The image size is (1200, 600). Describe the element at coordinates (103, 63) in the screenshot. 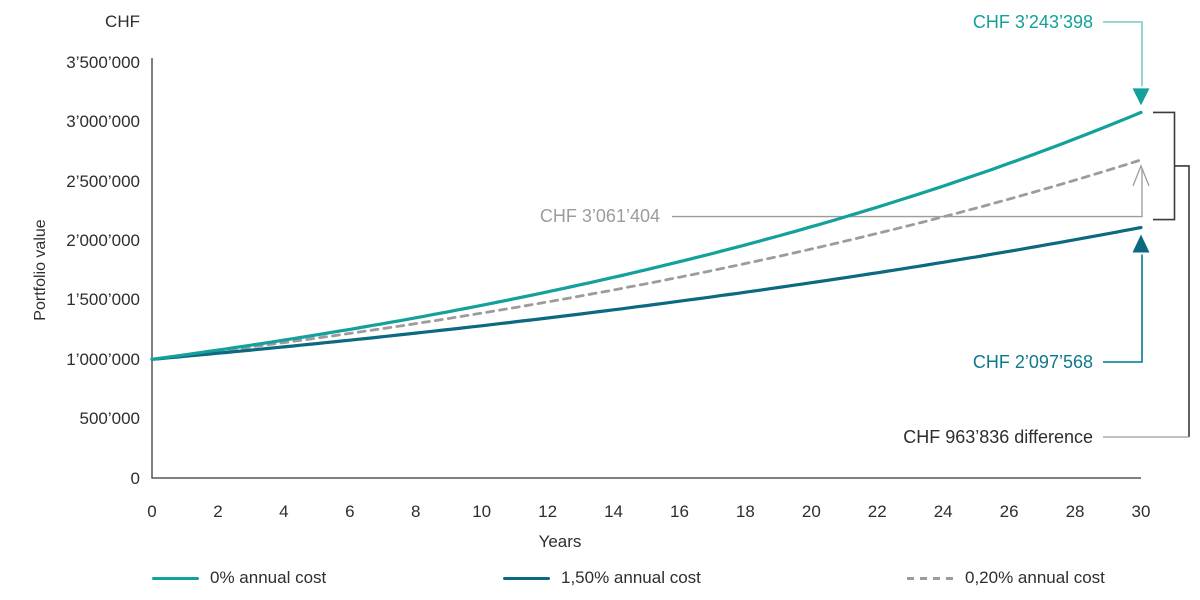

I see `y-tick-label: 3’500’000` at that location.